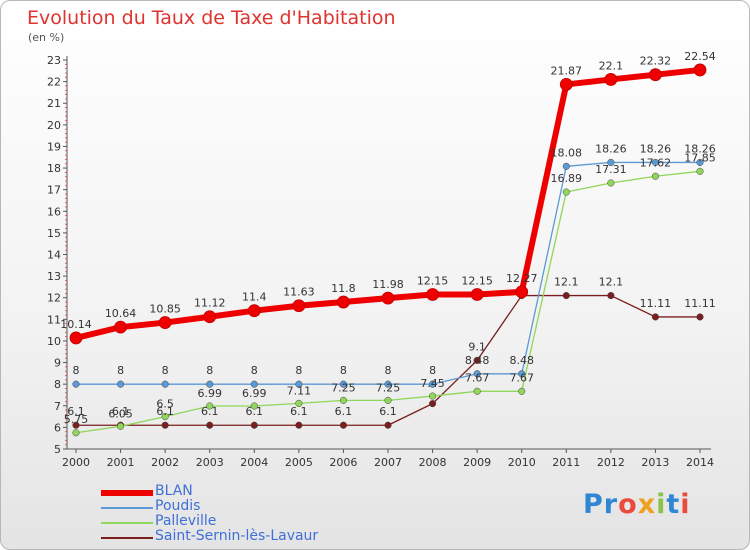  I want to click on y-tick-label: 5, so click(57, 449).